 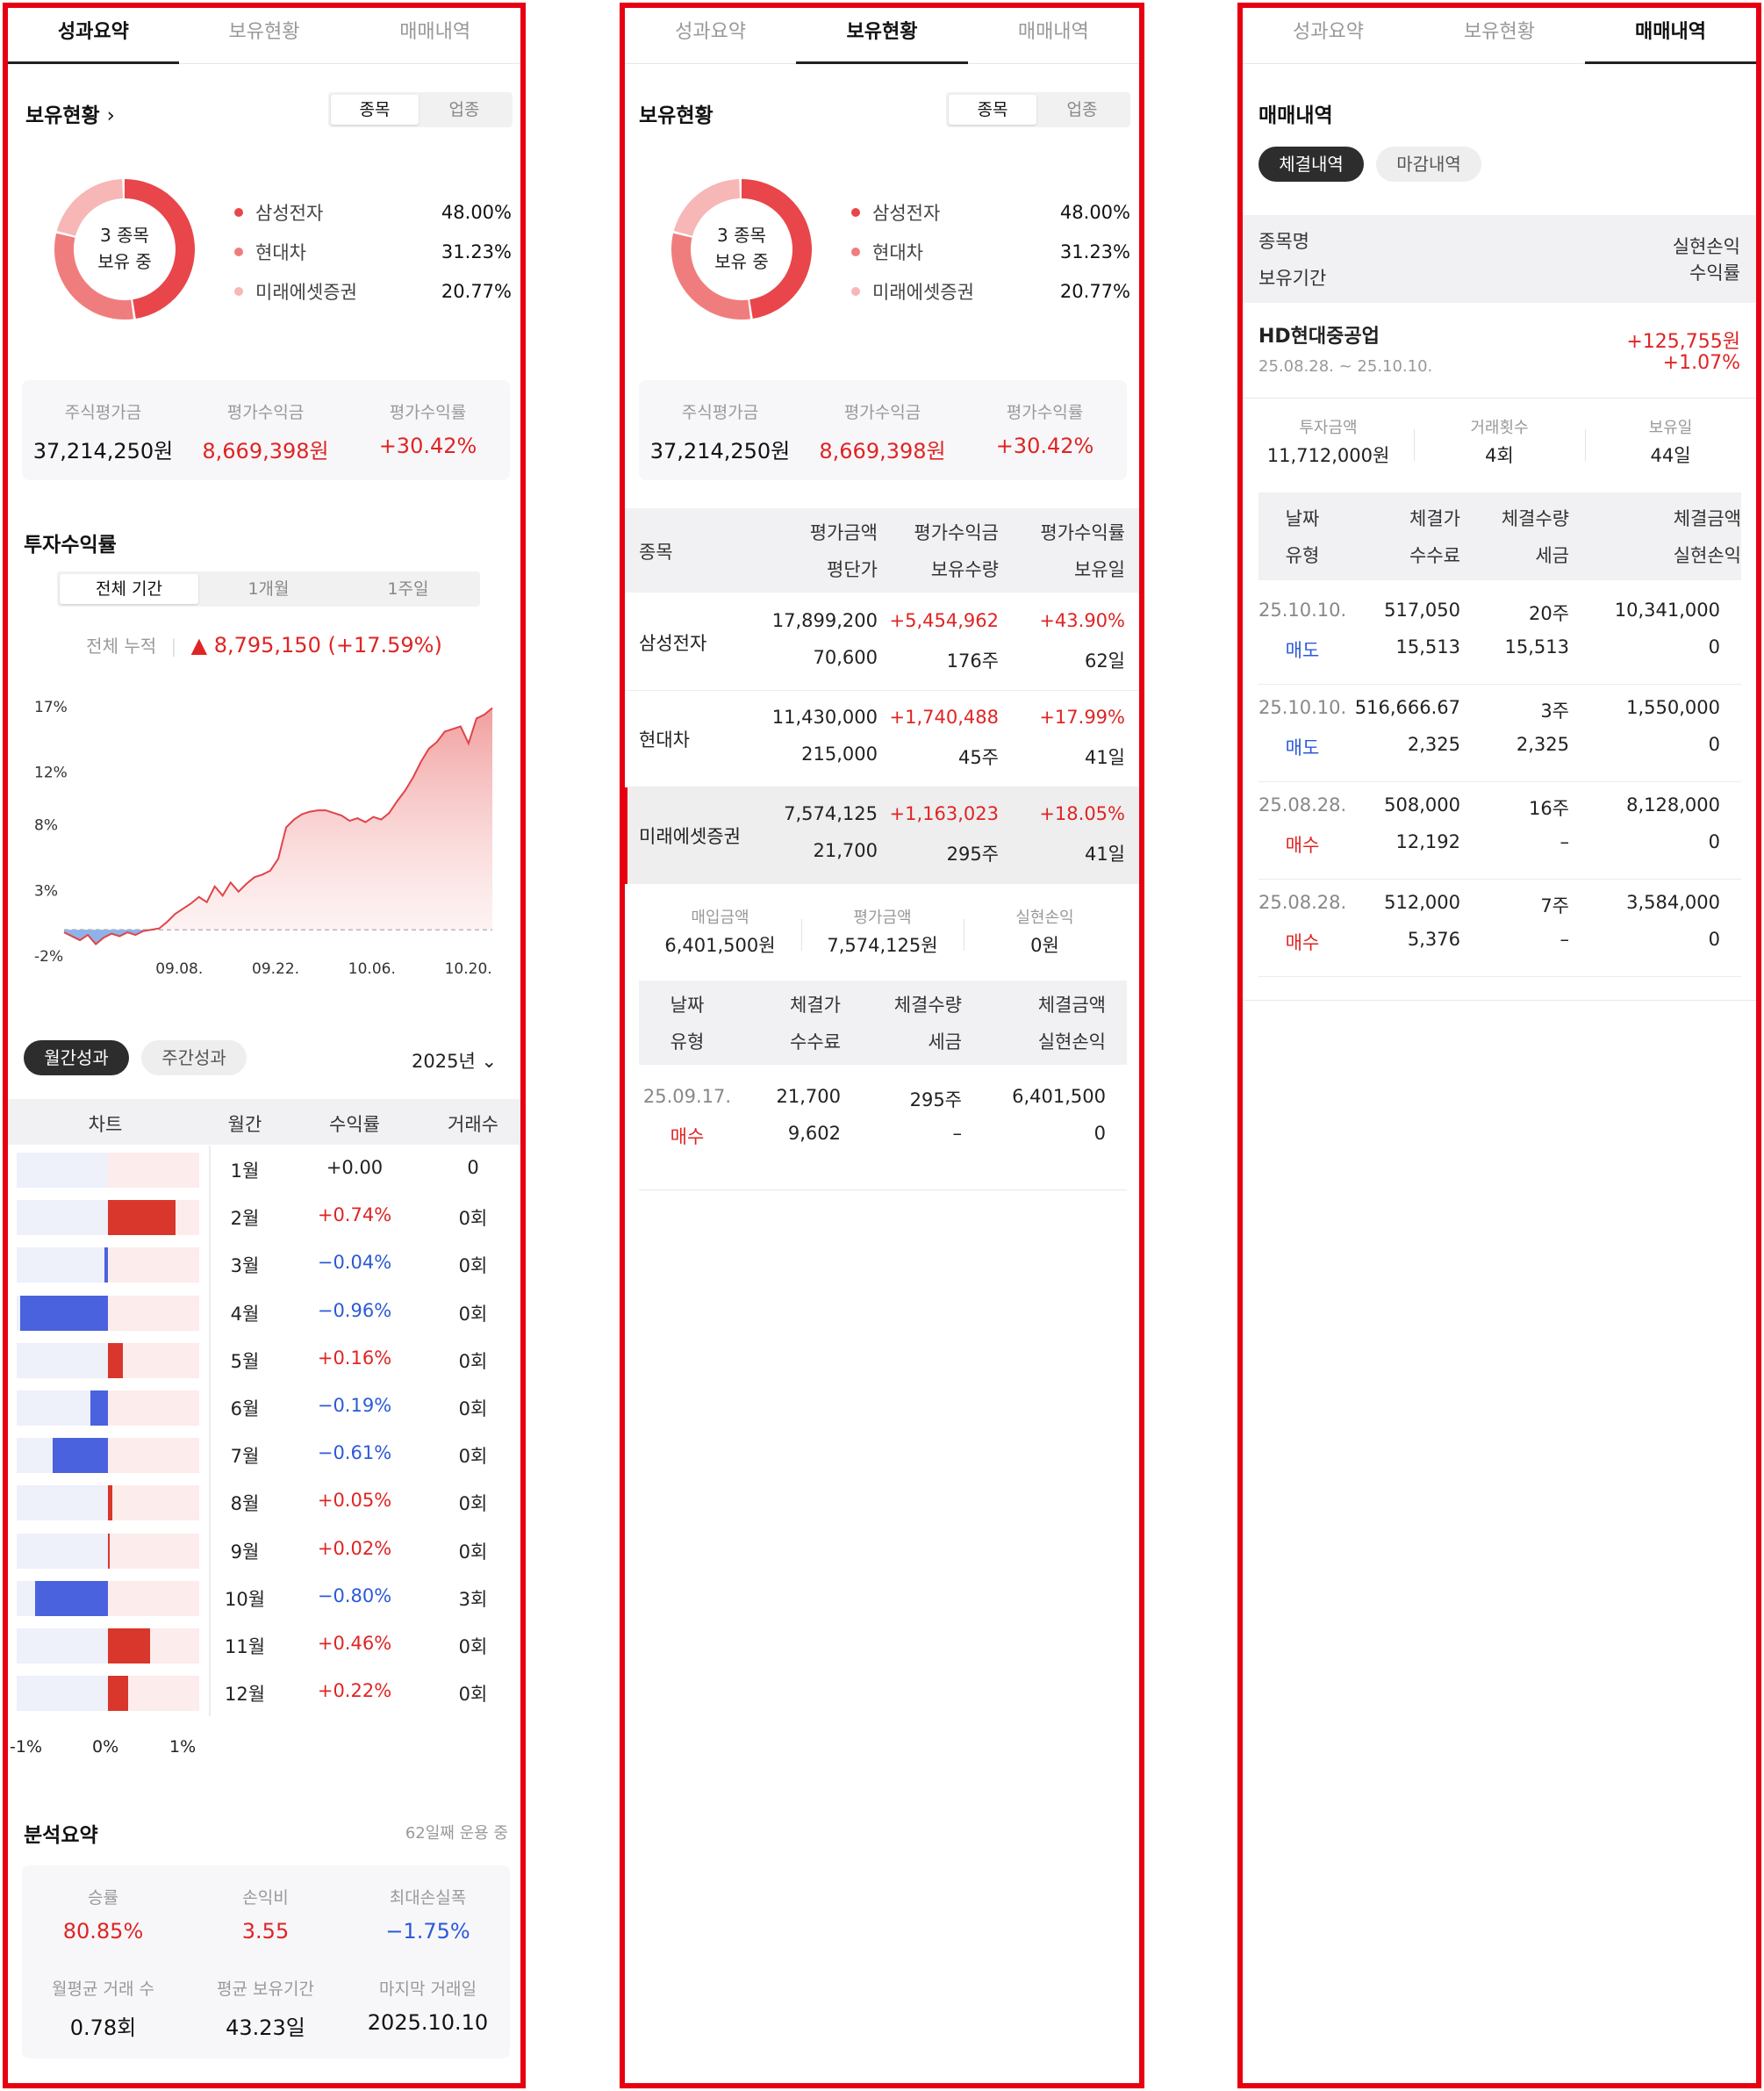 I want to click on donut-center-label: 3 종목 보유 중, so click(x=124, y=248).